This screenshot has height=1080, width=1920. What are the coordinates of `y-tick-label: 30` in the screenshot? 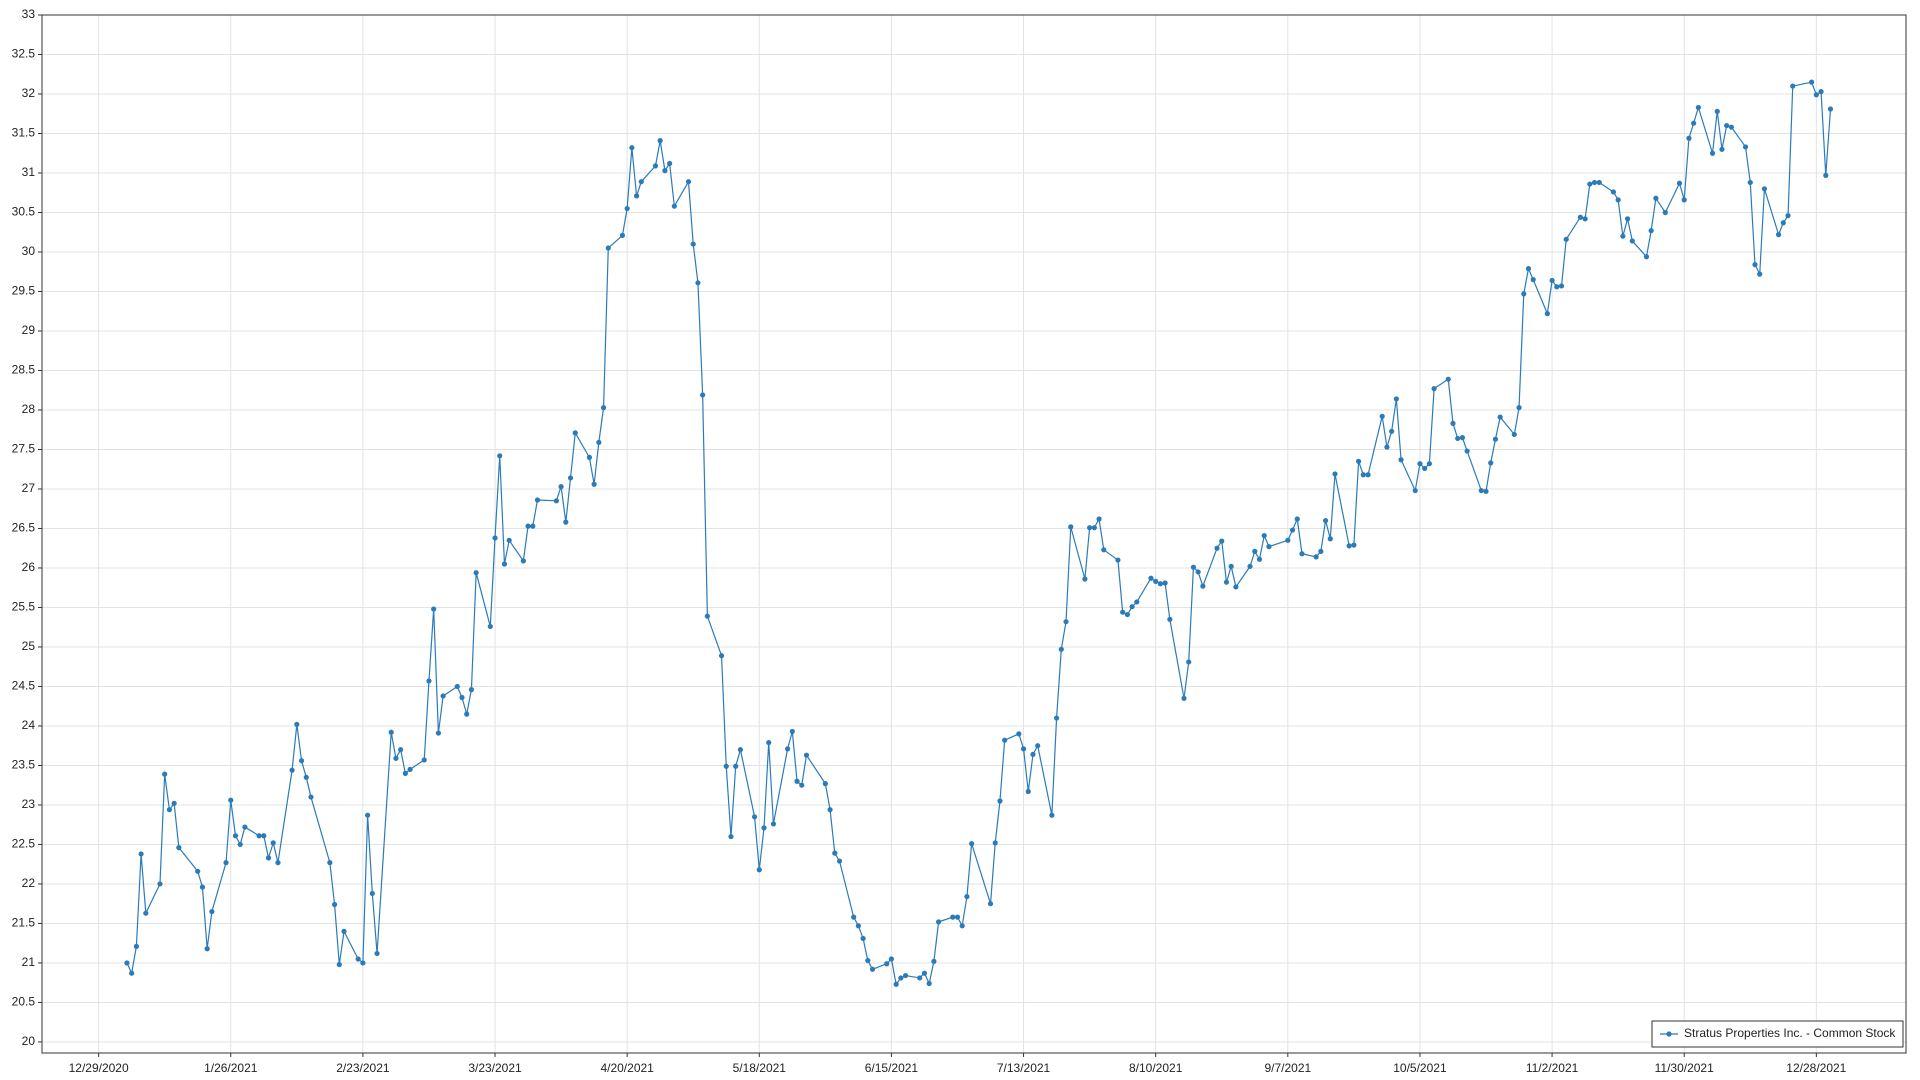 It's located at (29, 251).